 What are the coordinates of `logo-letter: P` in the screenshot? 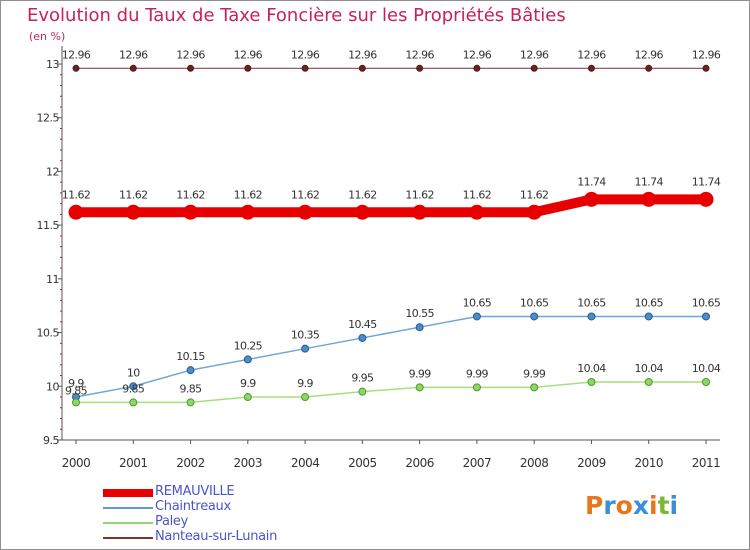 It's located at (594, 505).